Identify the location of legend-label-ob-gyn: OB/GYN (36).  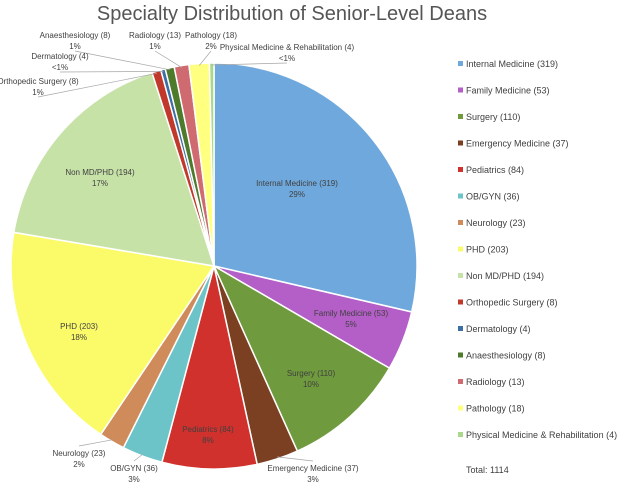
(493, 197).